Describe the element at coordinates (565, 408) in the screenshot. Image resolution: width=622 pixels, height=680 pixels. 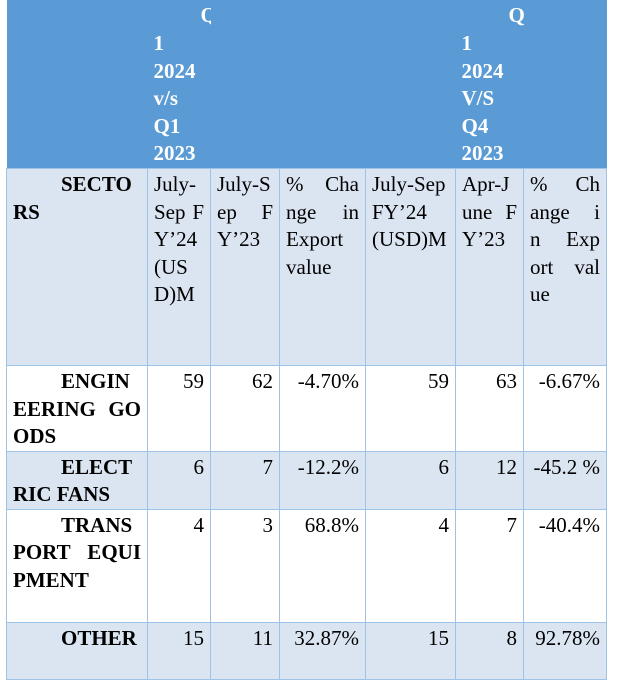
I see `value-cell: -6.67%` at that location.